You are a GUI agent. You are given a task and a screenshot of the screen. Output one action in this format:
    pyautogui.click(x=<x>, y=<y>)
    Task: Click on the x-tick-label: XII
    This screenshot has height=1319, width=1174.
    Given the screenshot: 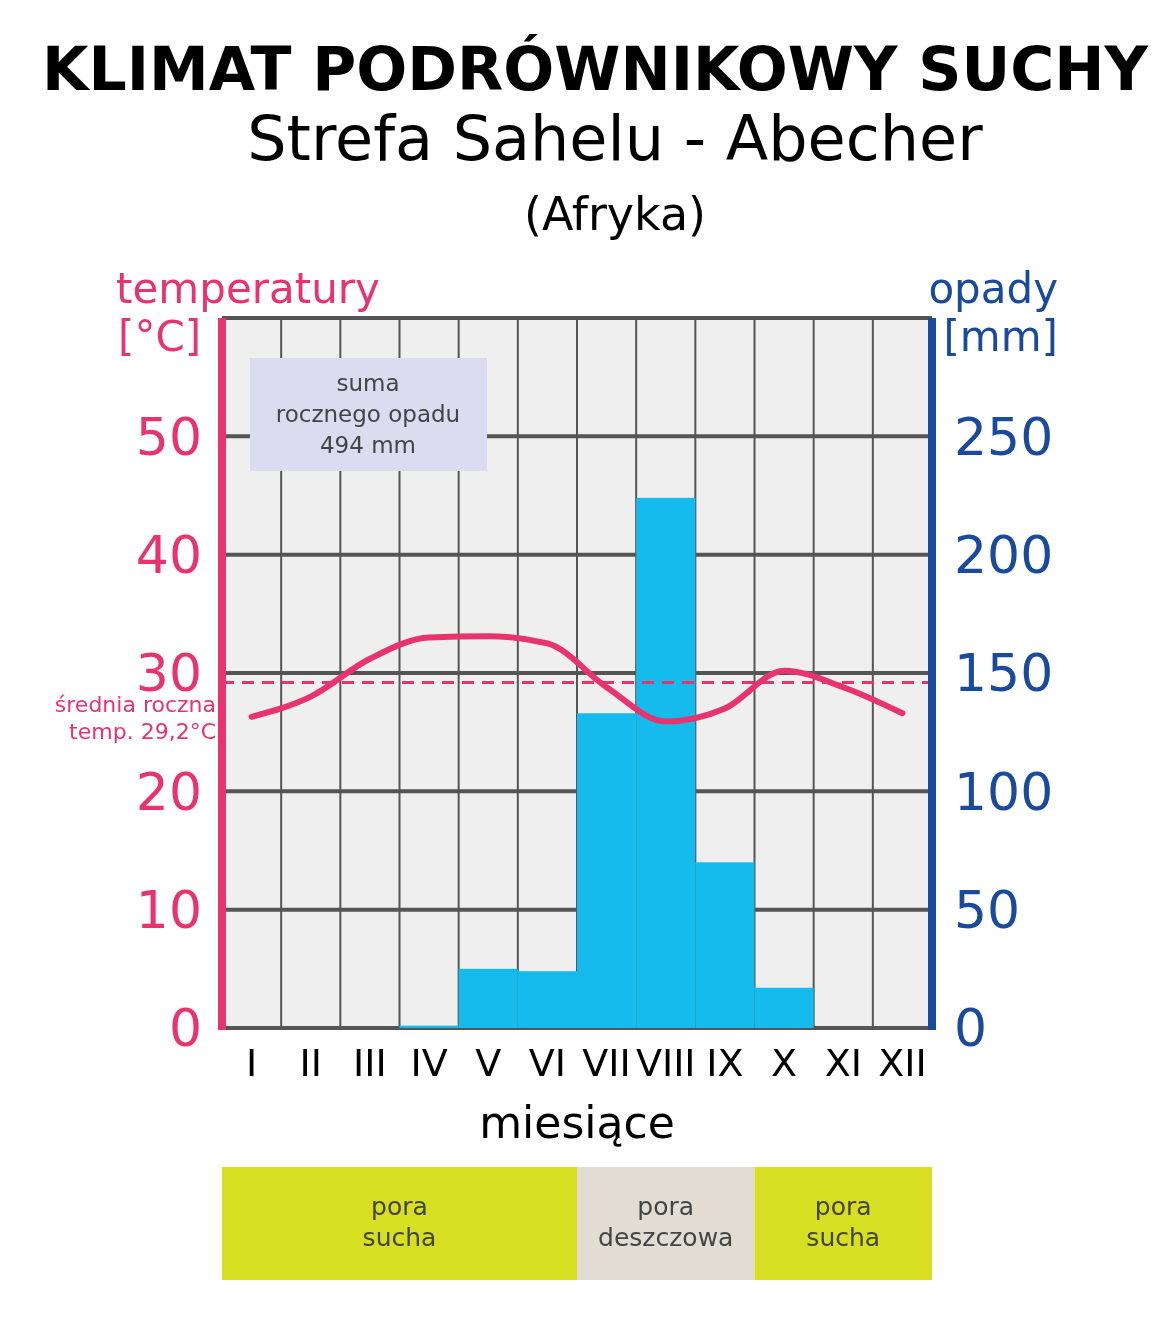 What is the action you would take?
    pyautogui.click(x=902, y=1063)
    